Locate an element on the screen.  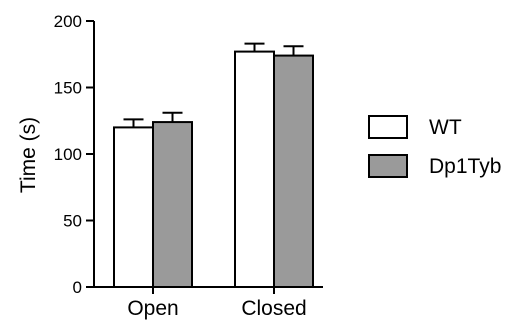
bar-wt-closed is located at coordinates (254, 169).